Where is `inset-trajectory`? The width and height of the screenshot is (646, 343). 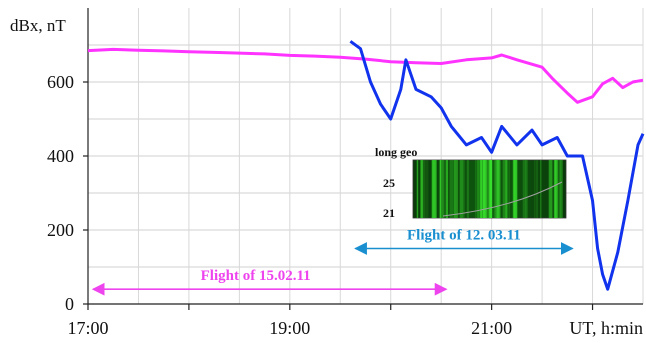 inset-trajectory is located at coordinates (502, 199).